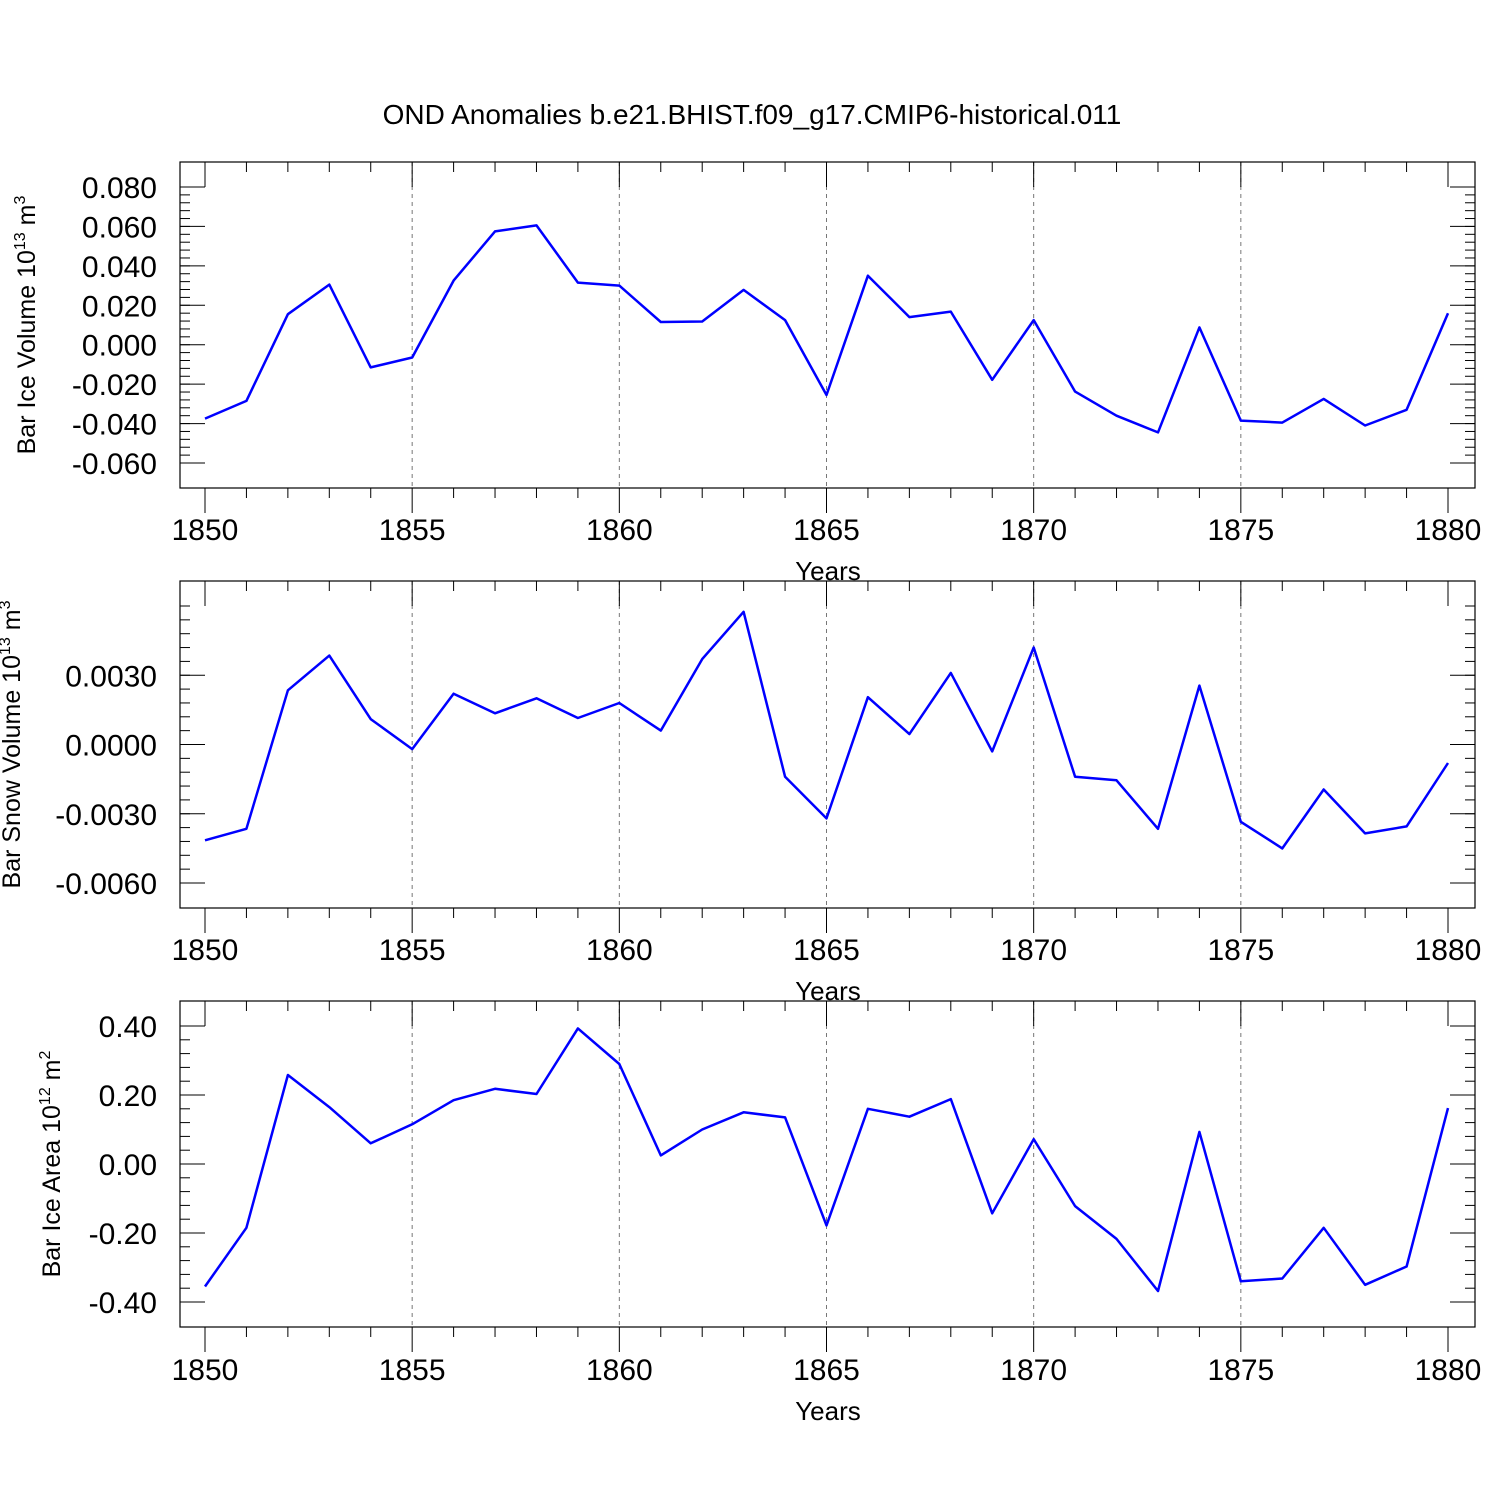 The height and width of the screenshot is (1500, 1500). I want to click on y-axis-title: Bar Snow Volume 1013 m3, so click(13, 744).